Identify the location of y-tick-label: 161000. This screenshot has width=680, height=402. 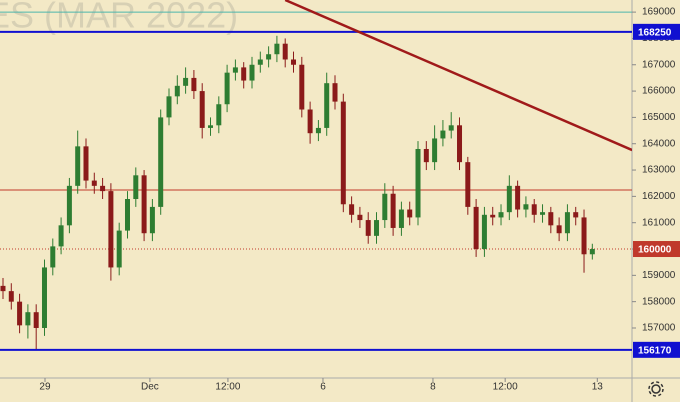
(659, 222).